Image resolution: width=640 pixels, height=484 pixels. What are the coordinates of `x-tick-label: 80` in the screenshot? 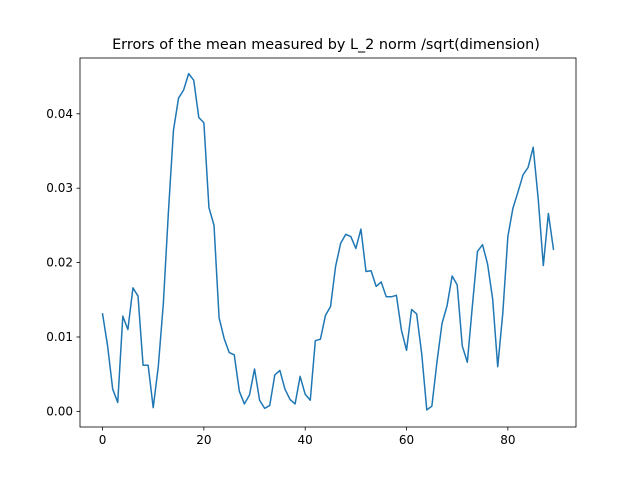 It's located at (507, 440).